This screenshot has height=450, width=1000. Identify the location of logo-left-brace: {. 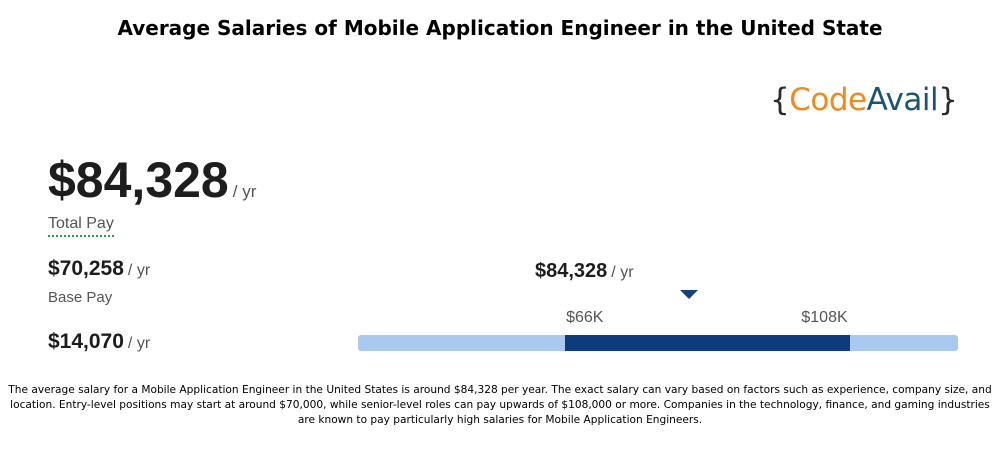
(780, 100).